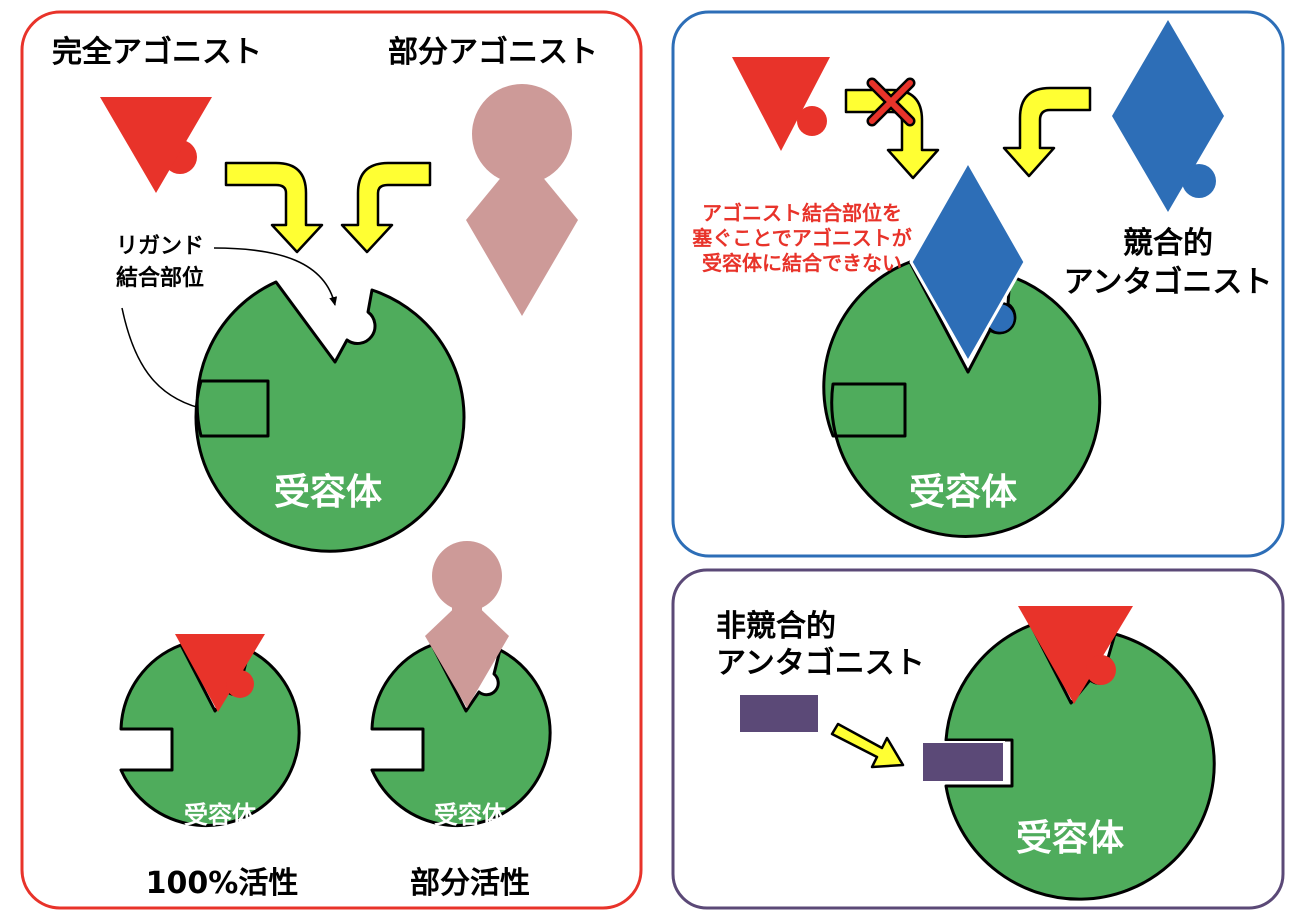 This screenshot has height=918, width=1302. I want to click on block-x-icon, so click(891, 102).